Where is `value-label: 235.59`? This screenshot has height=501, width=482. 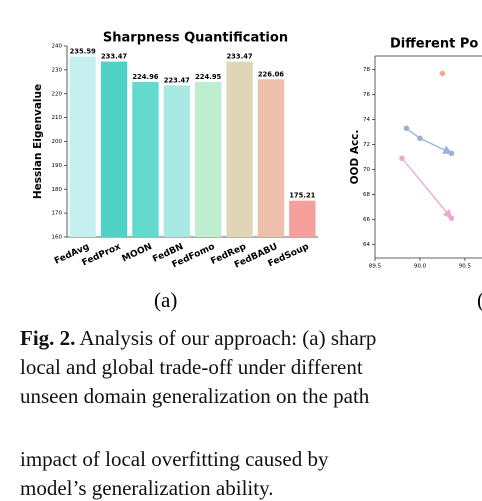 value-label: 235.59 is located at coordinates (83, 52).